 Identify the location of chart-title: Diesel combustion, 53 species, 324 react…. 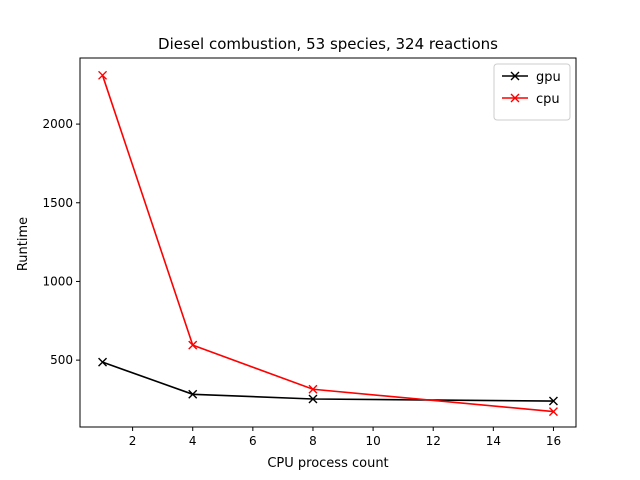
(328, 44).